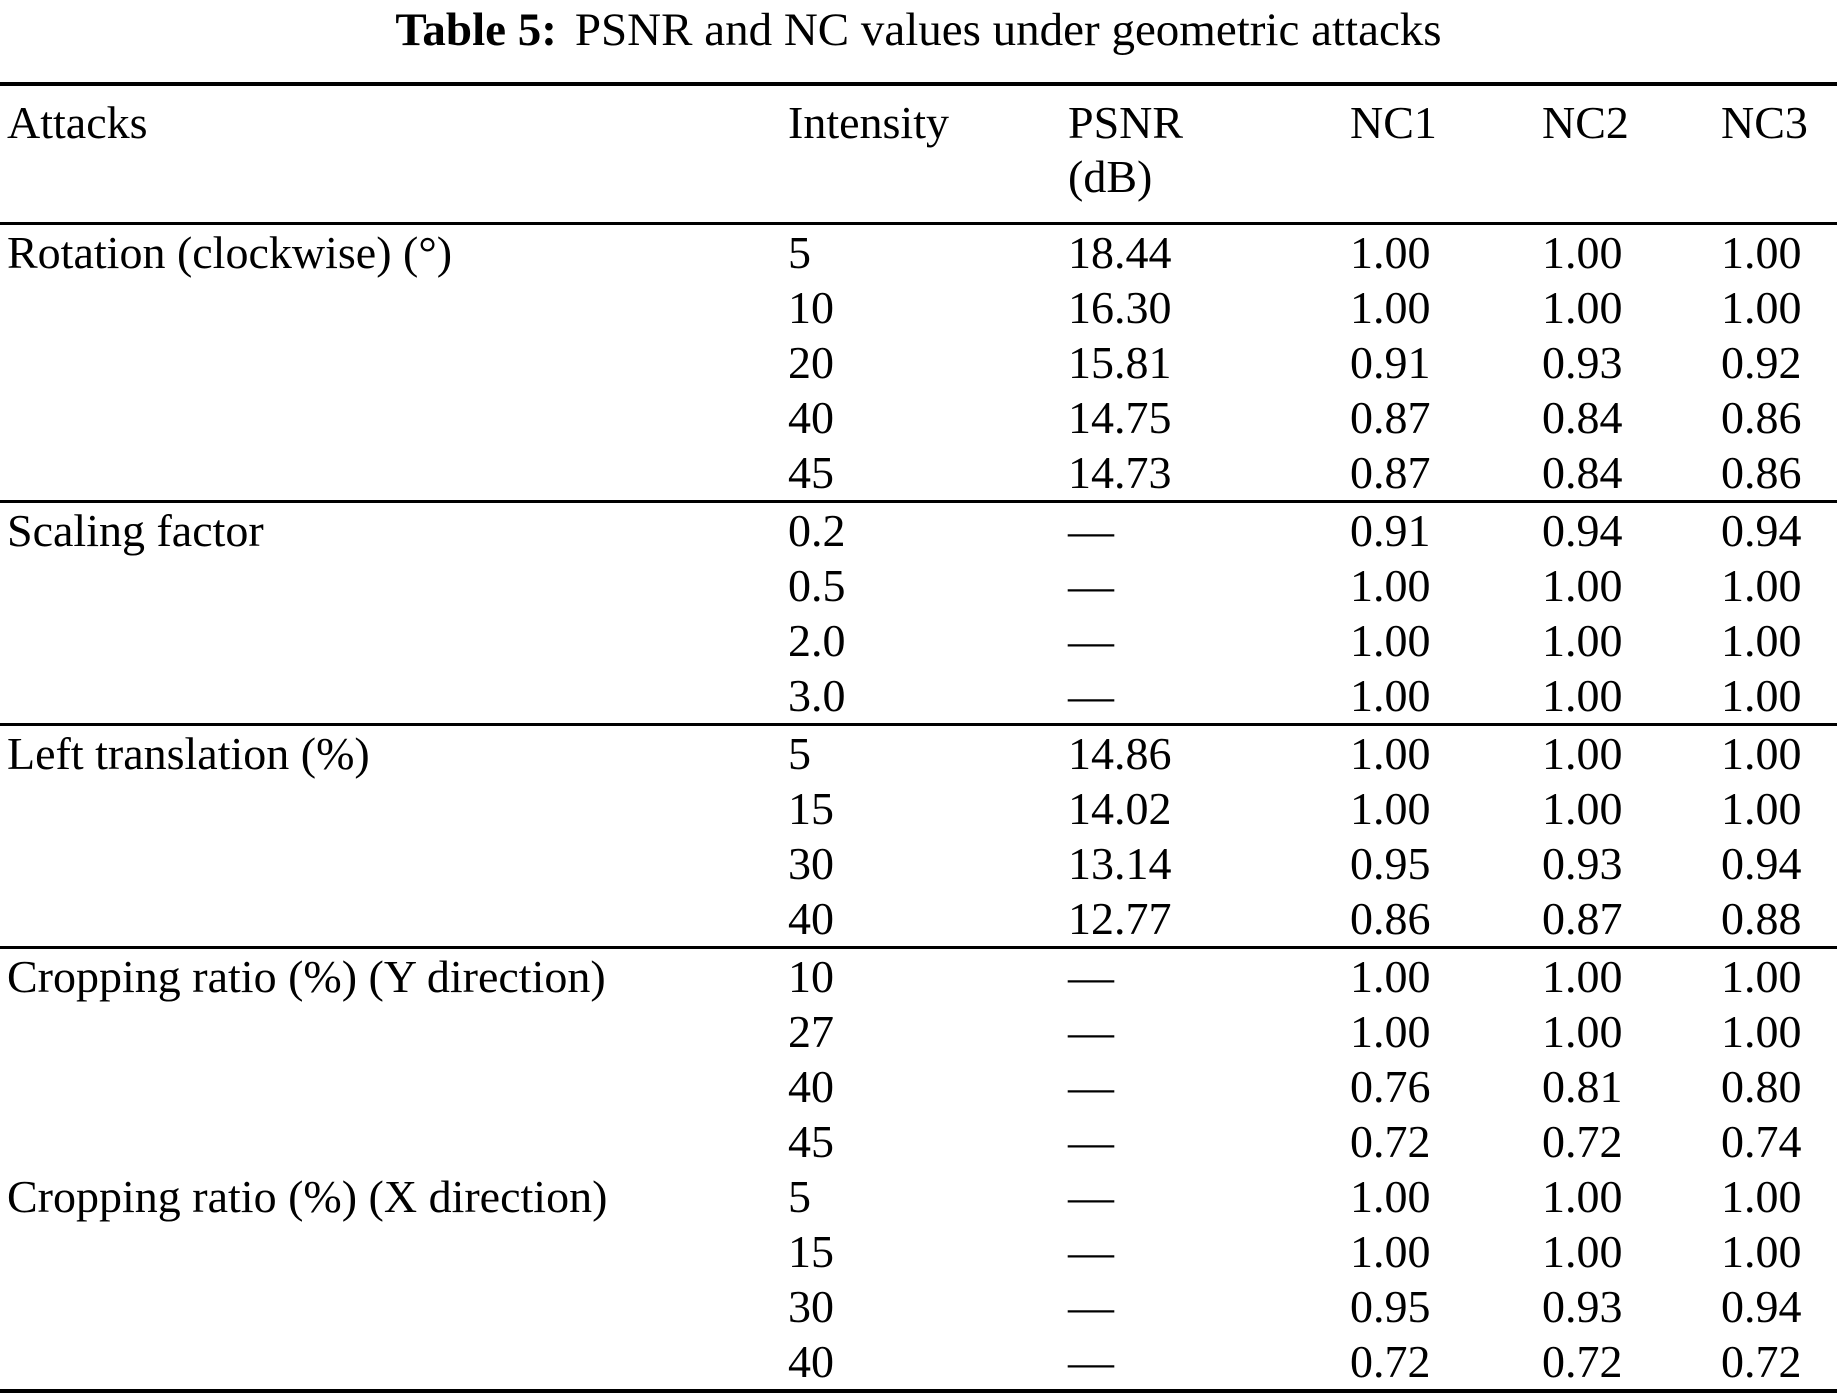 The height and width of the screenshot is (1396, 1837). I want to click on intensity-cell: 0.5, so click(817, 585).